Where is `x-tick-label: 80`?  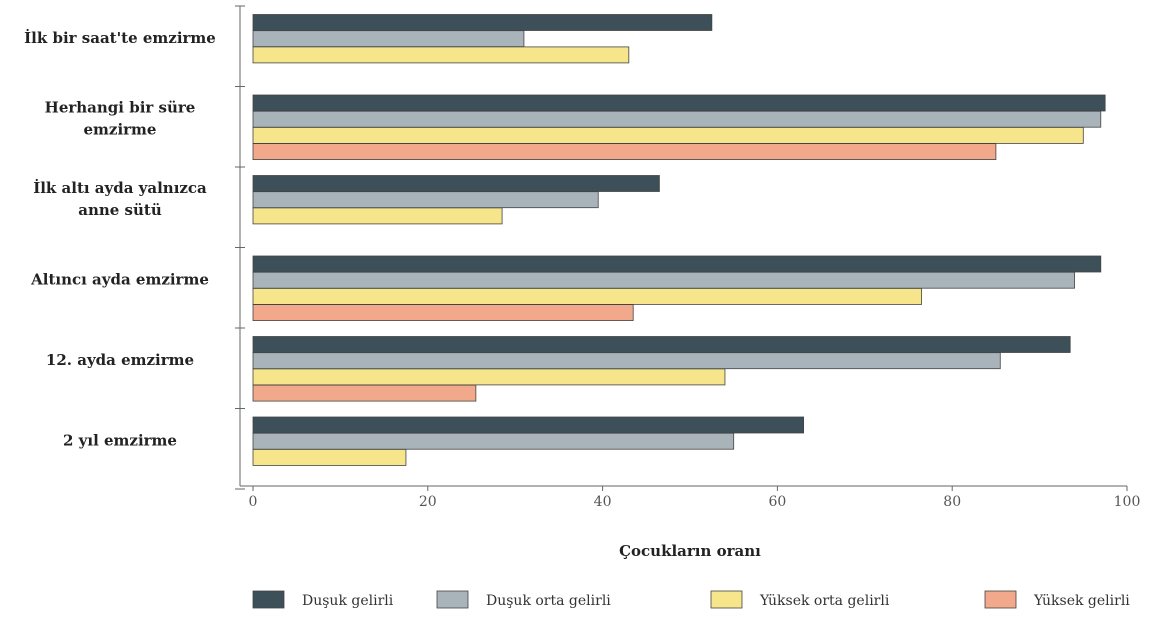 x-tick-label: 80 is located at coordinates (952, 502).